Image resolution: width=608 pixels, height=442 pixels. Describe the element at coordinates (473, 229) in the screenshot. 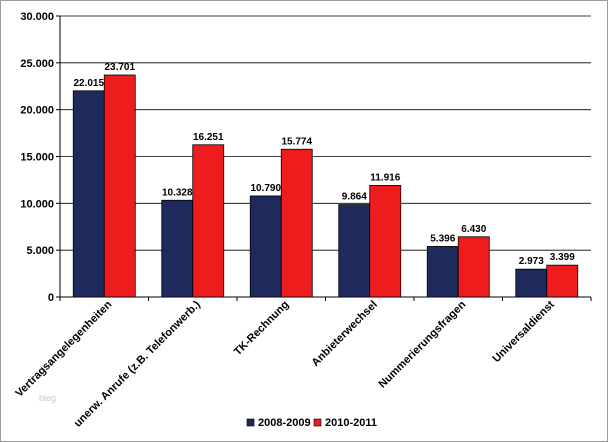

I see `data-label: 6.430` at that location.